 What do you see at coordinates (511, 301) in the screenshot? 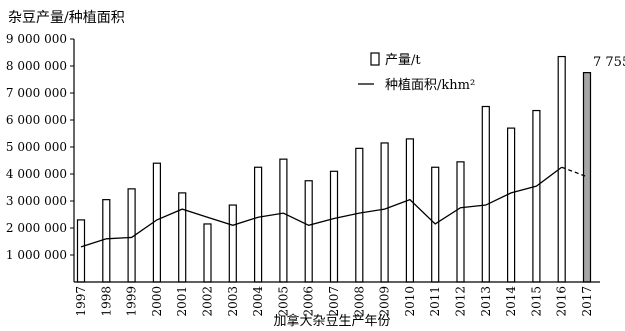
I see `x-tick-label: 2014` at bounding box center [511, 301].